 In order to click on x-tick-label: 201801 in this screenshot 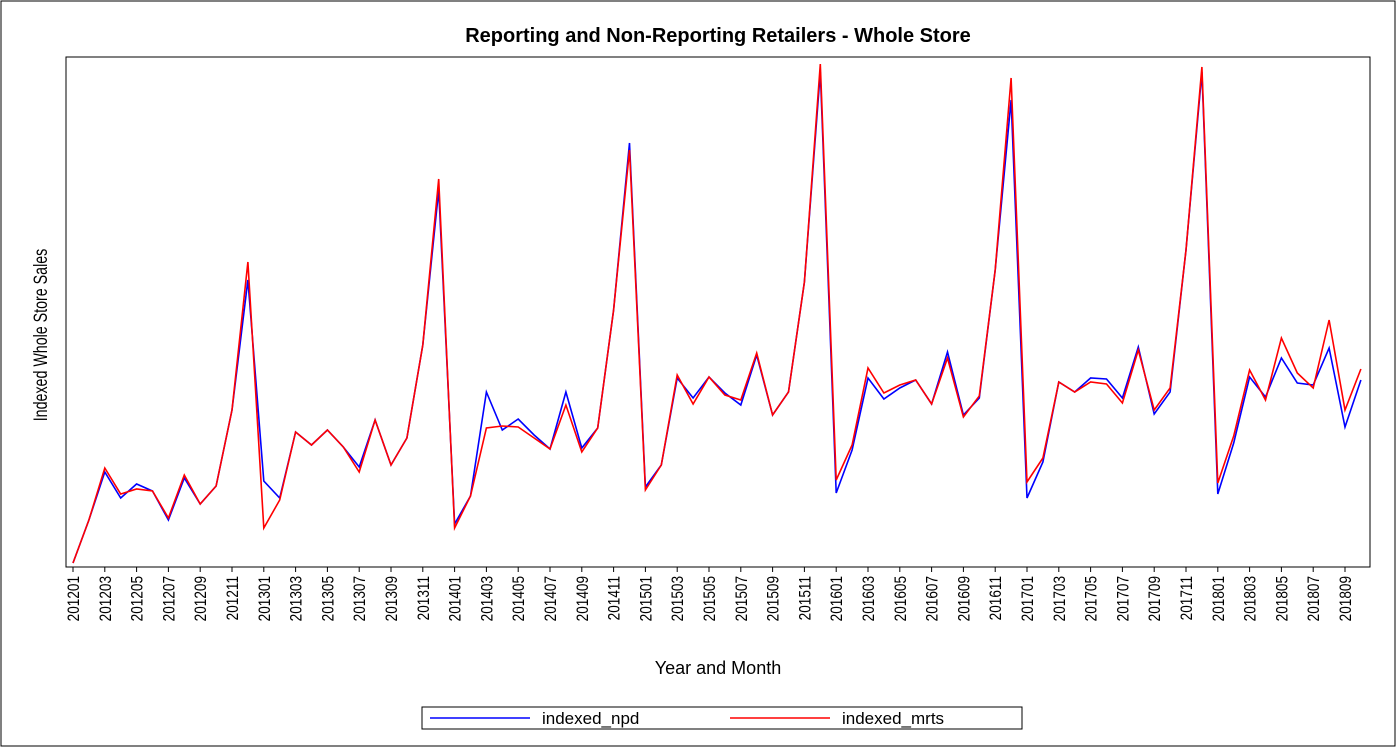, I will do `click(1218, 598)`.